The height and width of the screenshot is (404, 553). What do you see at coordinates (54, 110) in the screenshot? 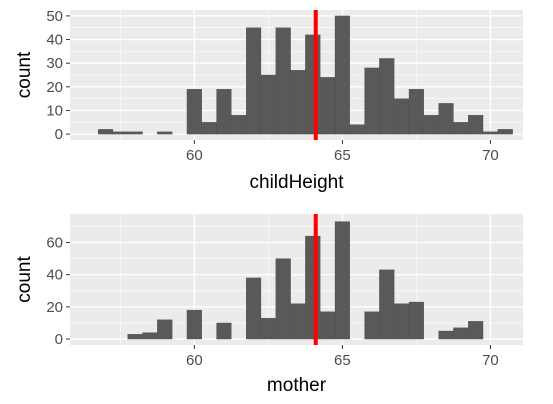
I see `y-tick-label: 10` at bounding box center [54, 110].